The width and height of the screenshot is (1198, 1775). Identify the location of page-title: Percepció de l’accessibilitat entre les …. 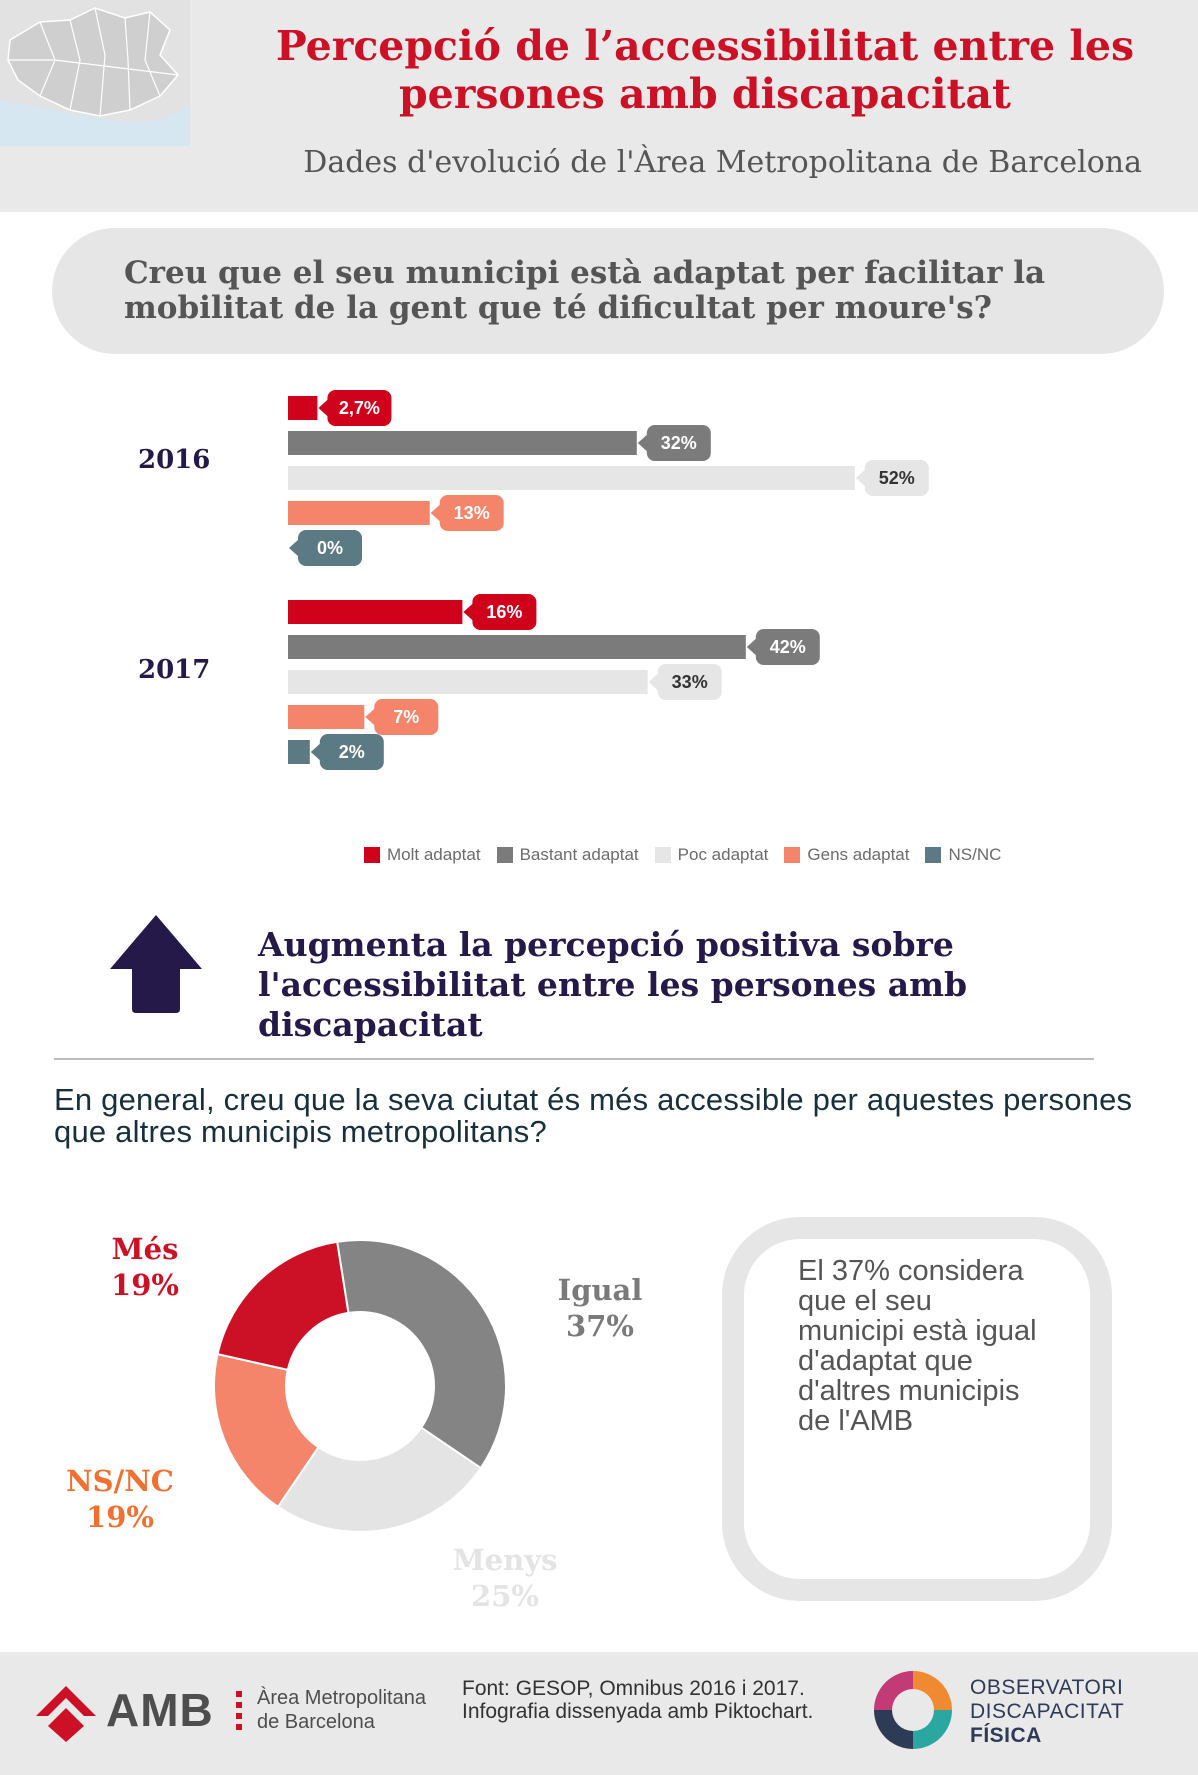
(705, 70).